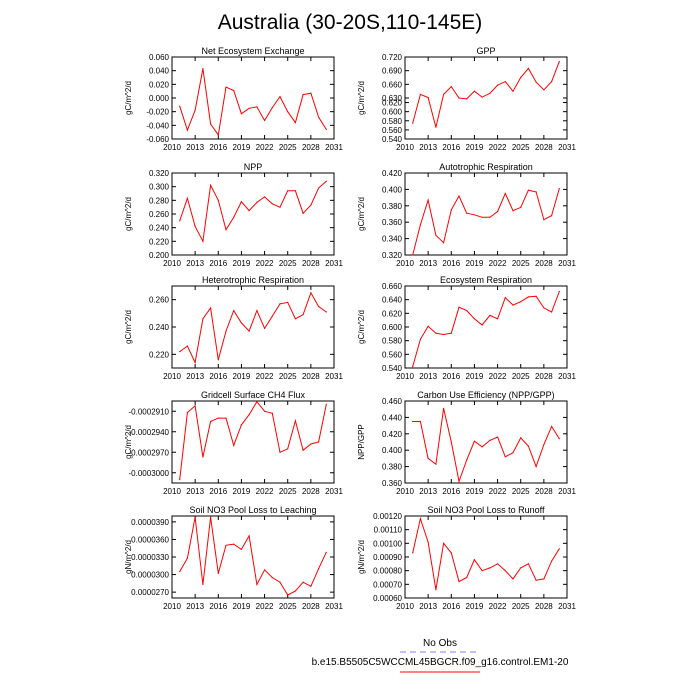 This screenshot has height=700, width=700. What do you see at coordinates (253, 280) in the screenshot?
I see `chart-title: Heterotrophic Respiration` at bounding box center [253, 280].